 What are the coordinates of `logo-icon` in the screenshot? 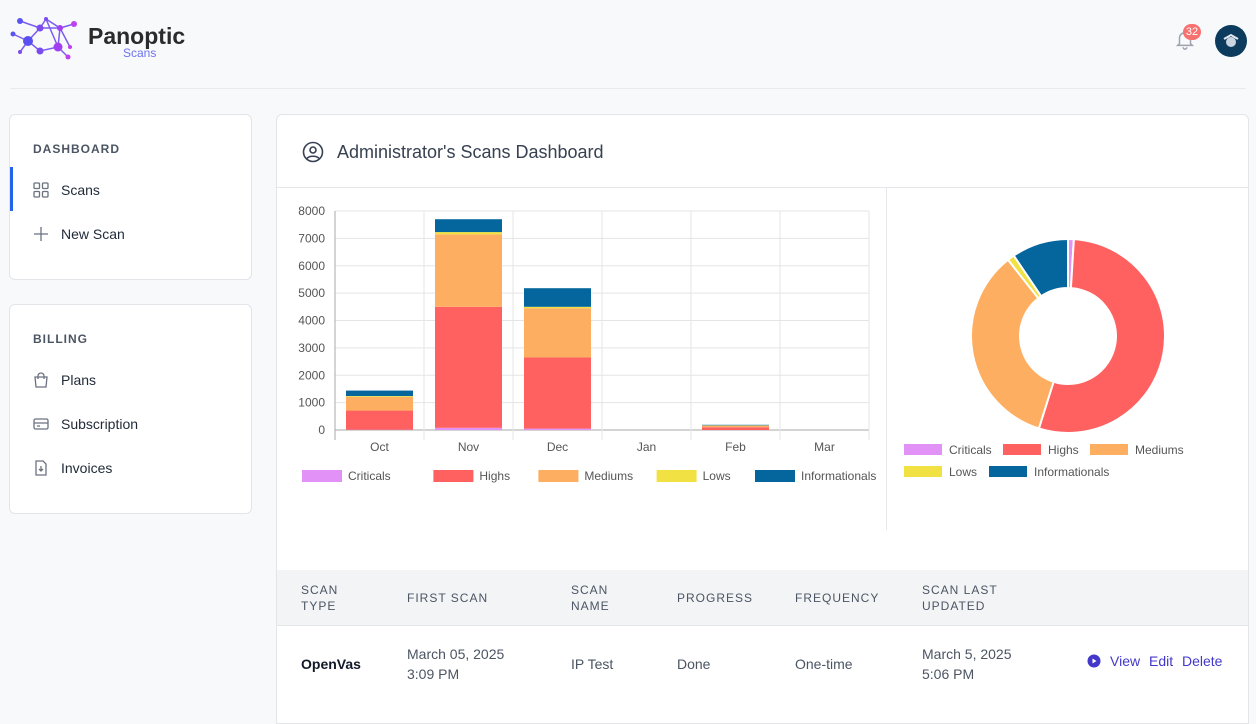 It's located at (43, 41).